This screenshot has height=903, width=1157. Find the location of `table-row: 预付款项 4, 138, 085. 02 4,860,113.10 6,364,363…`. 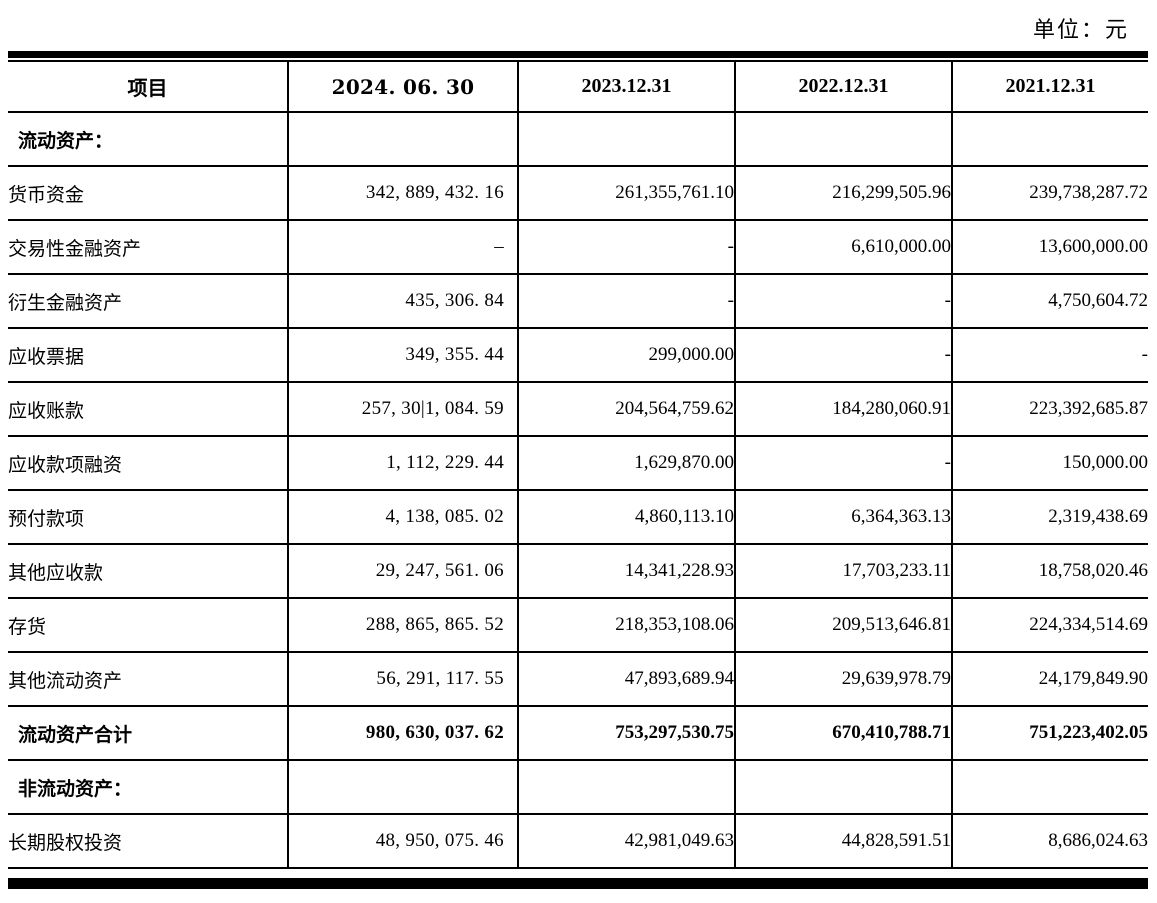

table-row: 预付款项 4, 138, 085. 02 4,860,113.10 6,364,363… is located at coordinates (578, 517).